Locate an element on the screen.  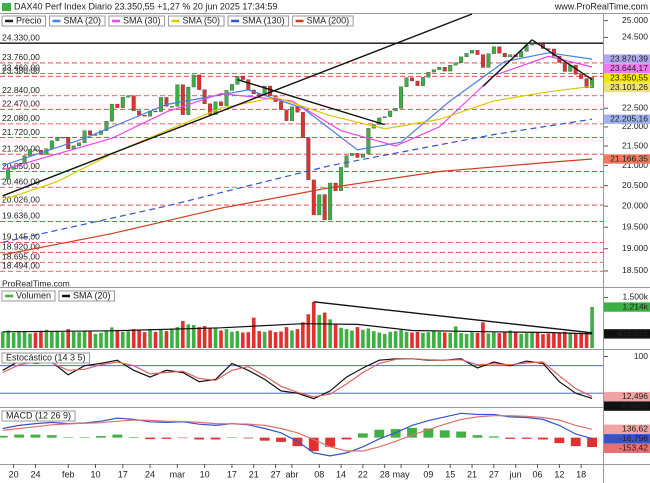
panel-title: MACD (12 26 9) is located at coordinates (38, 415).